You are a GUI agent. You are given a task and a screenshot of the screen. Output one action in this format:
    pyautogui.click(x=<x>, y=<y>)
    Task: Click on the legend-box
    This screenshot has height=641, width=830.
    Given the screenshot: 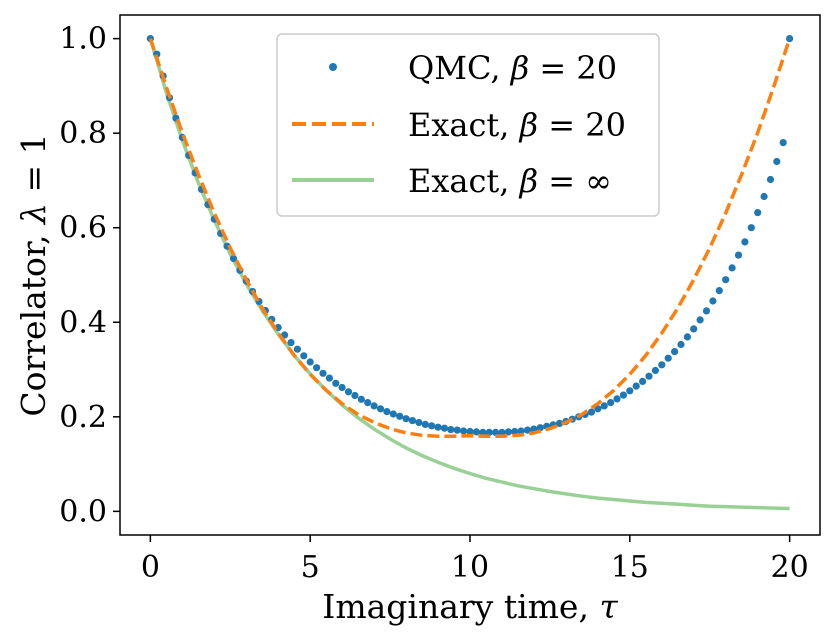 What is the action you would take?
    pyautogui.click(x=468, y=125)
    